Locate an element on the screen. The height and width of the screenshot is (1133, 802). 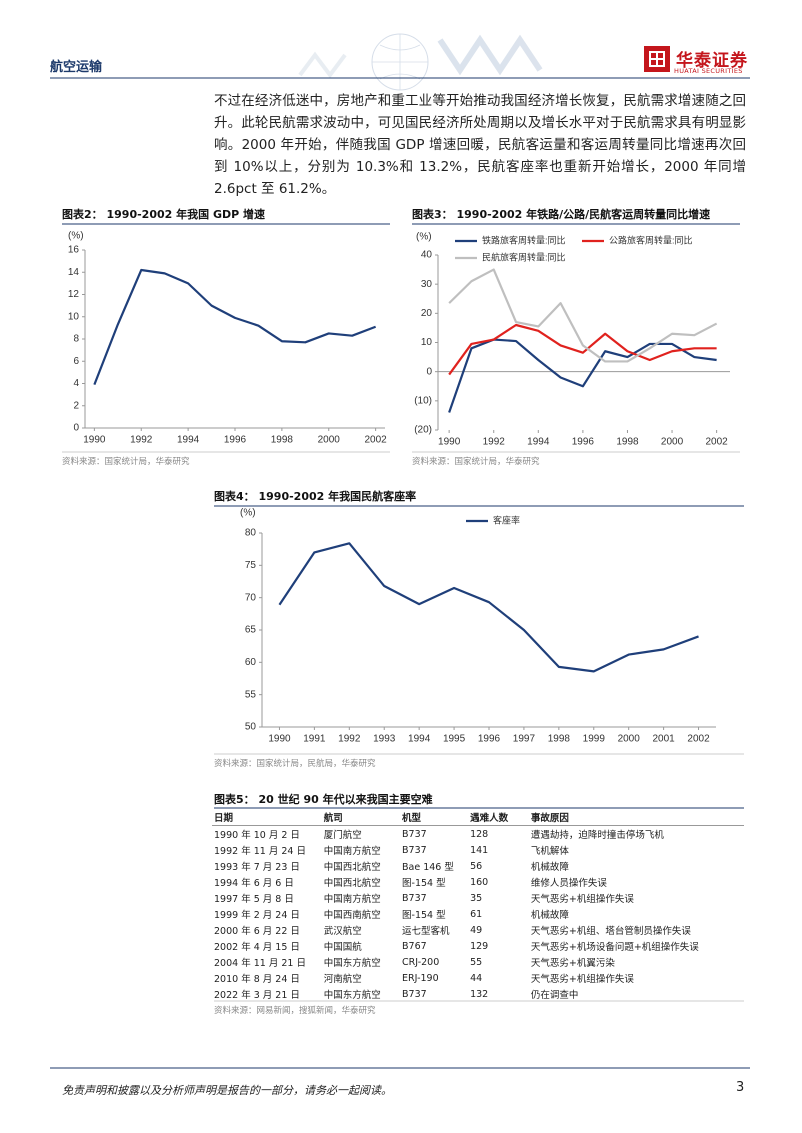
table-cell: Bae 146 型 is located at coordinates (428, 867).